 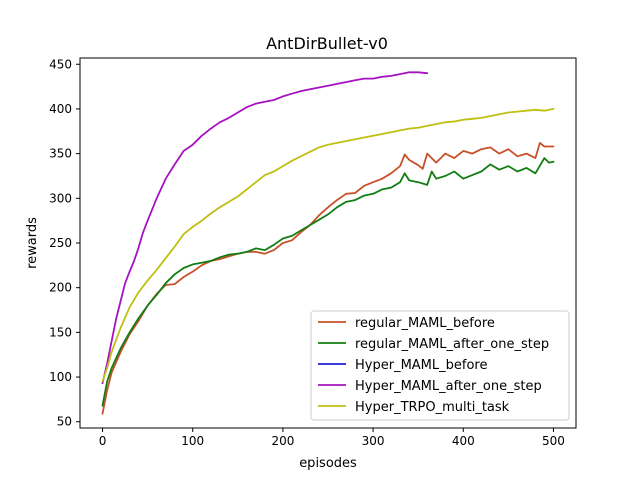 I want to click on x-axis: 0 100 200 300 400 500, so click(x=332, y=438).